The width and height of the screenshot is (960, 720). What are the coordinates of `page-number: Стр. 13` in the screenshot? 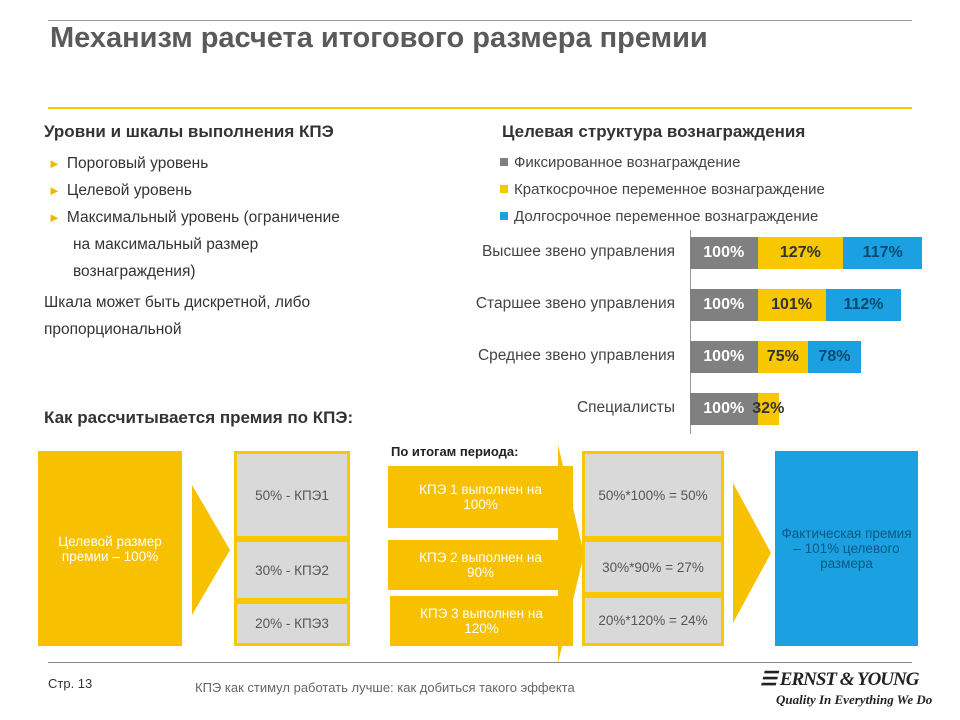 It's located at (70, 683).